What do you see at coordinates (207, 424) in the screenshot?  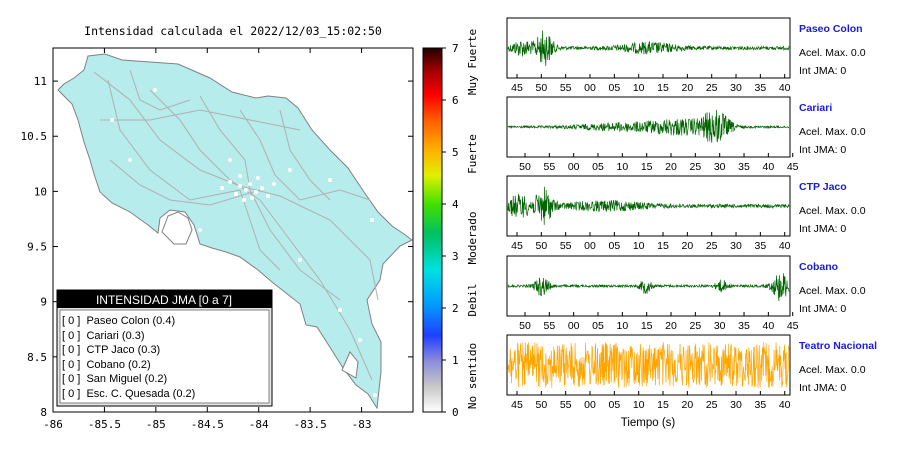 I see `map-x-tick-label: -84.5` at bounding box center [207, 424].